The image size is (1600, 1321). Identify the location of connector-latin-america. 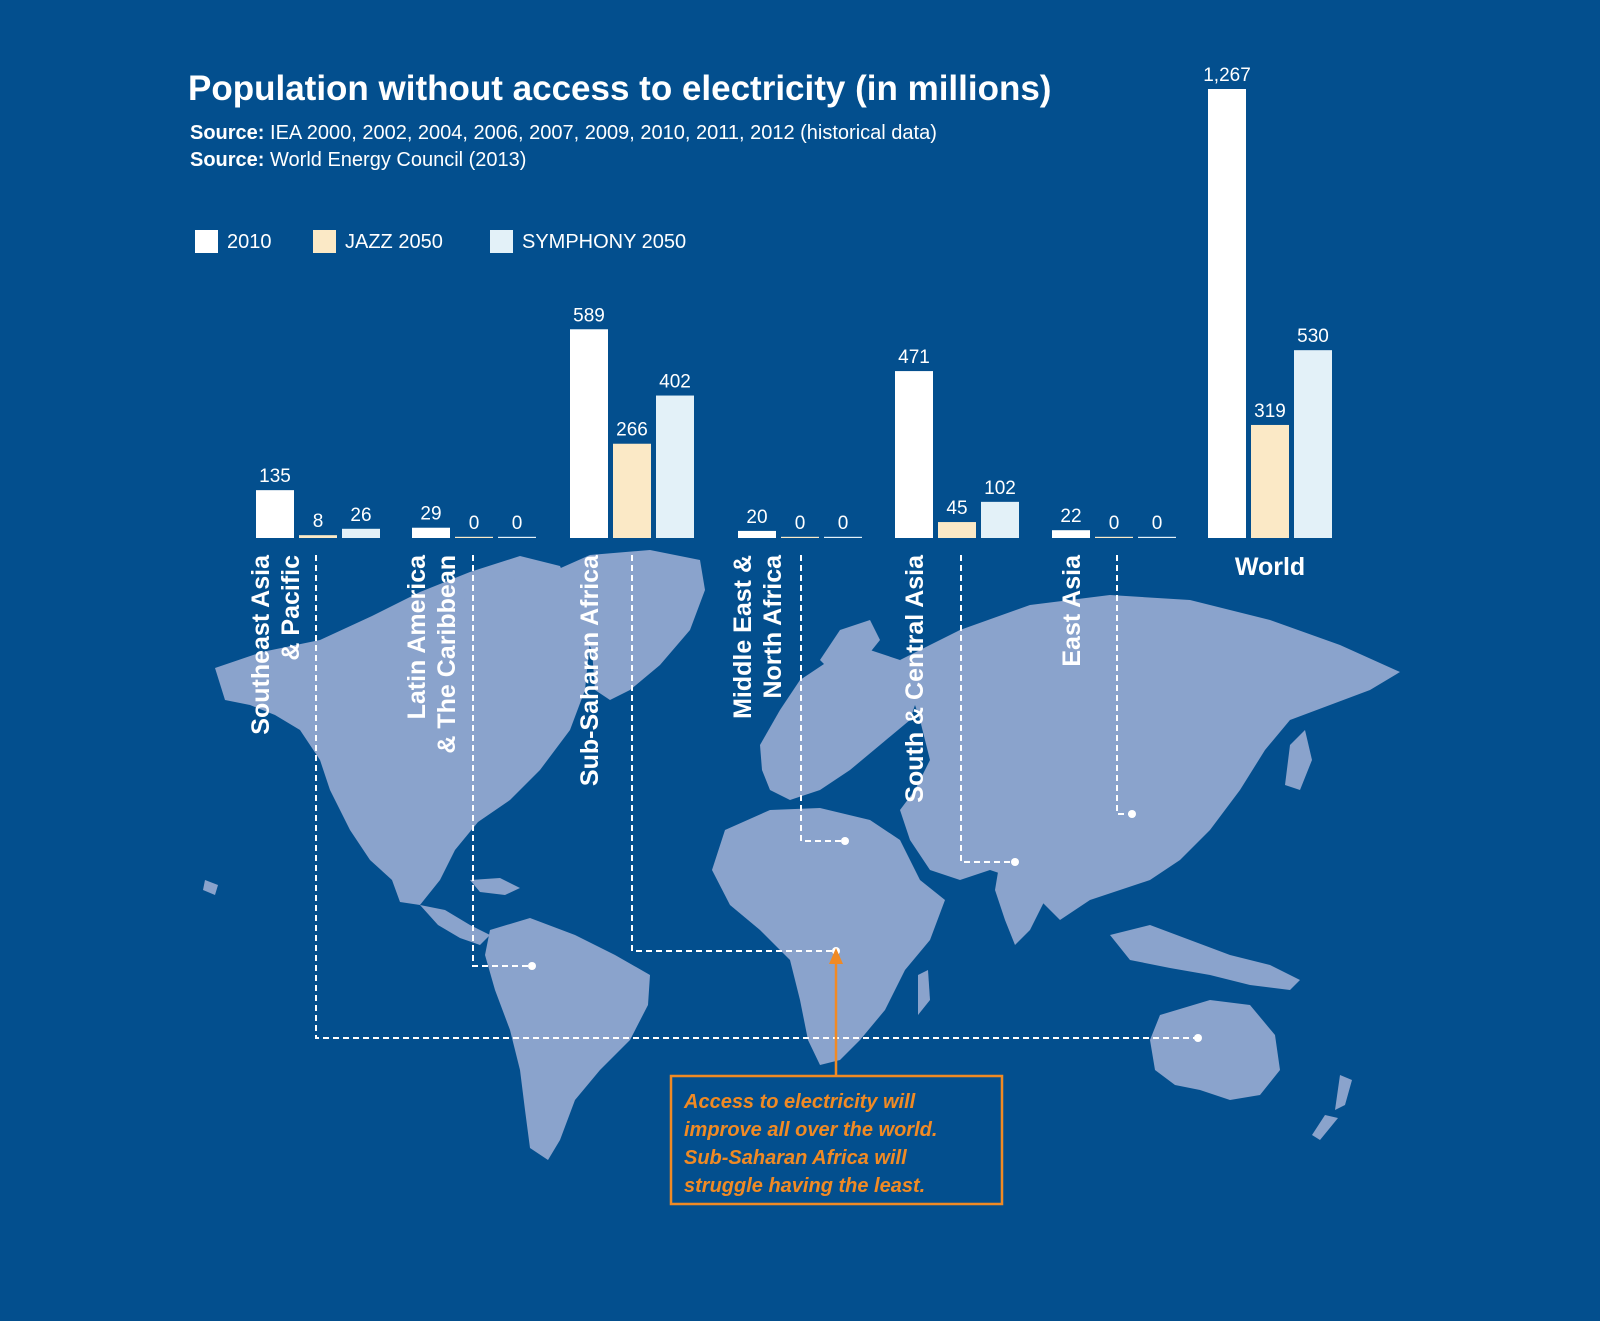
(502, 761).